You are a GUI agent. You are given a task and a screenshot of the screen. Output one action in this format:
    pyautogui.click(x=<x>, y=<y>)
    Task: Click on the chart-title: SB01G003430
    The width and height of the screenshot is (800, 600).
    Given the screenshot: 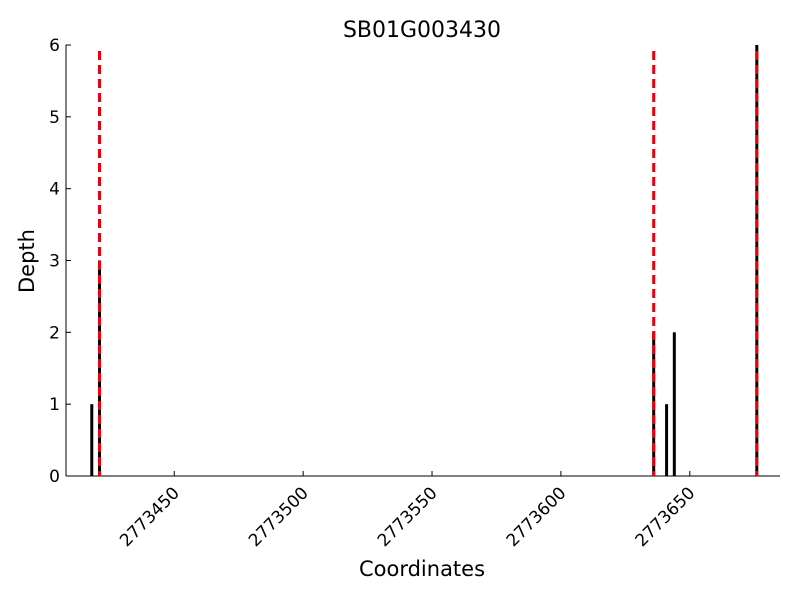 What is the action you would take?
    pyautogui.click(x=422, y=30)
    